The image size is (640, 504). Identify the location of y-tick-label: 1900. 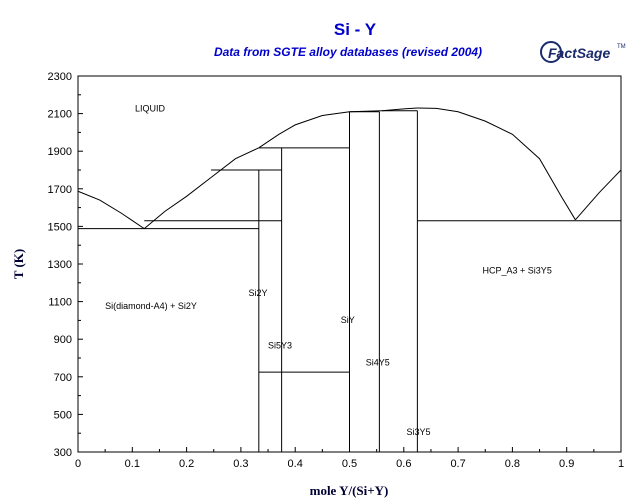
(60, 152).